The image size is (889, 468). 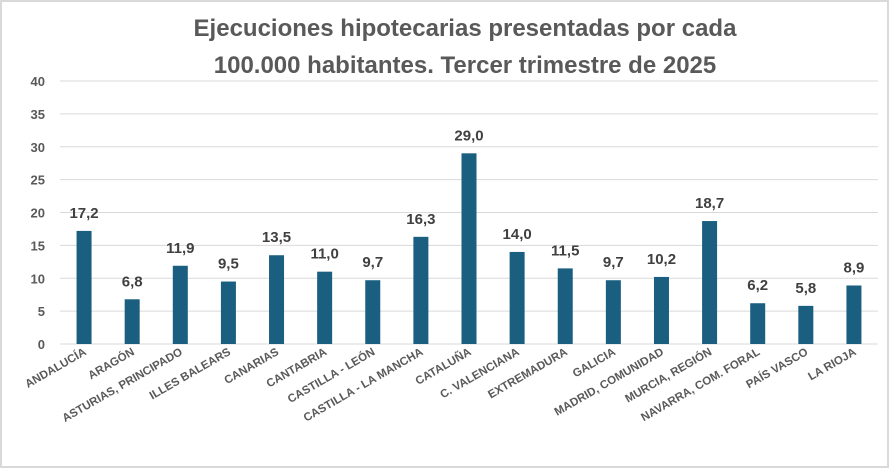 I want to click on x-tick-label: C. VALENCIANA, so click(x=479, y=373).